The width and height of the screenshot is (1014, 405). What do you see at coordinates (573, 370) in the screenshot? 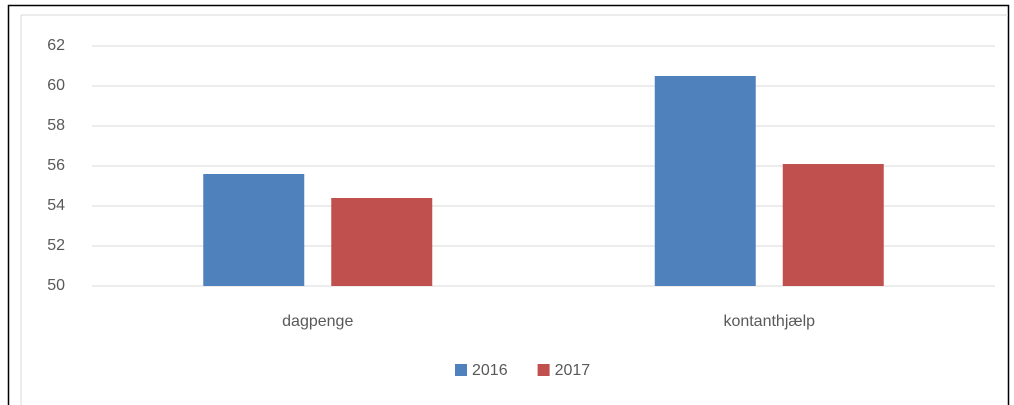
I see `legend-label: 2017` at bounding box center [573, 370].